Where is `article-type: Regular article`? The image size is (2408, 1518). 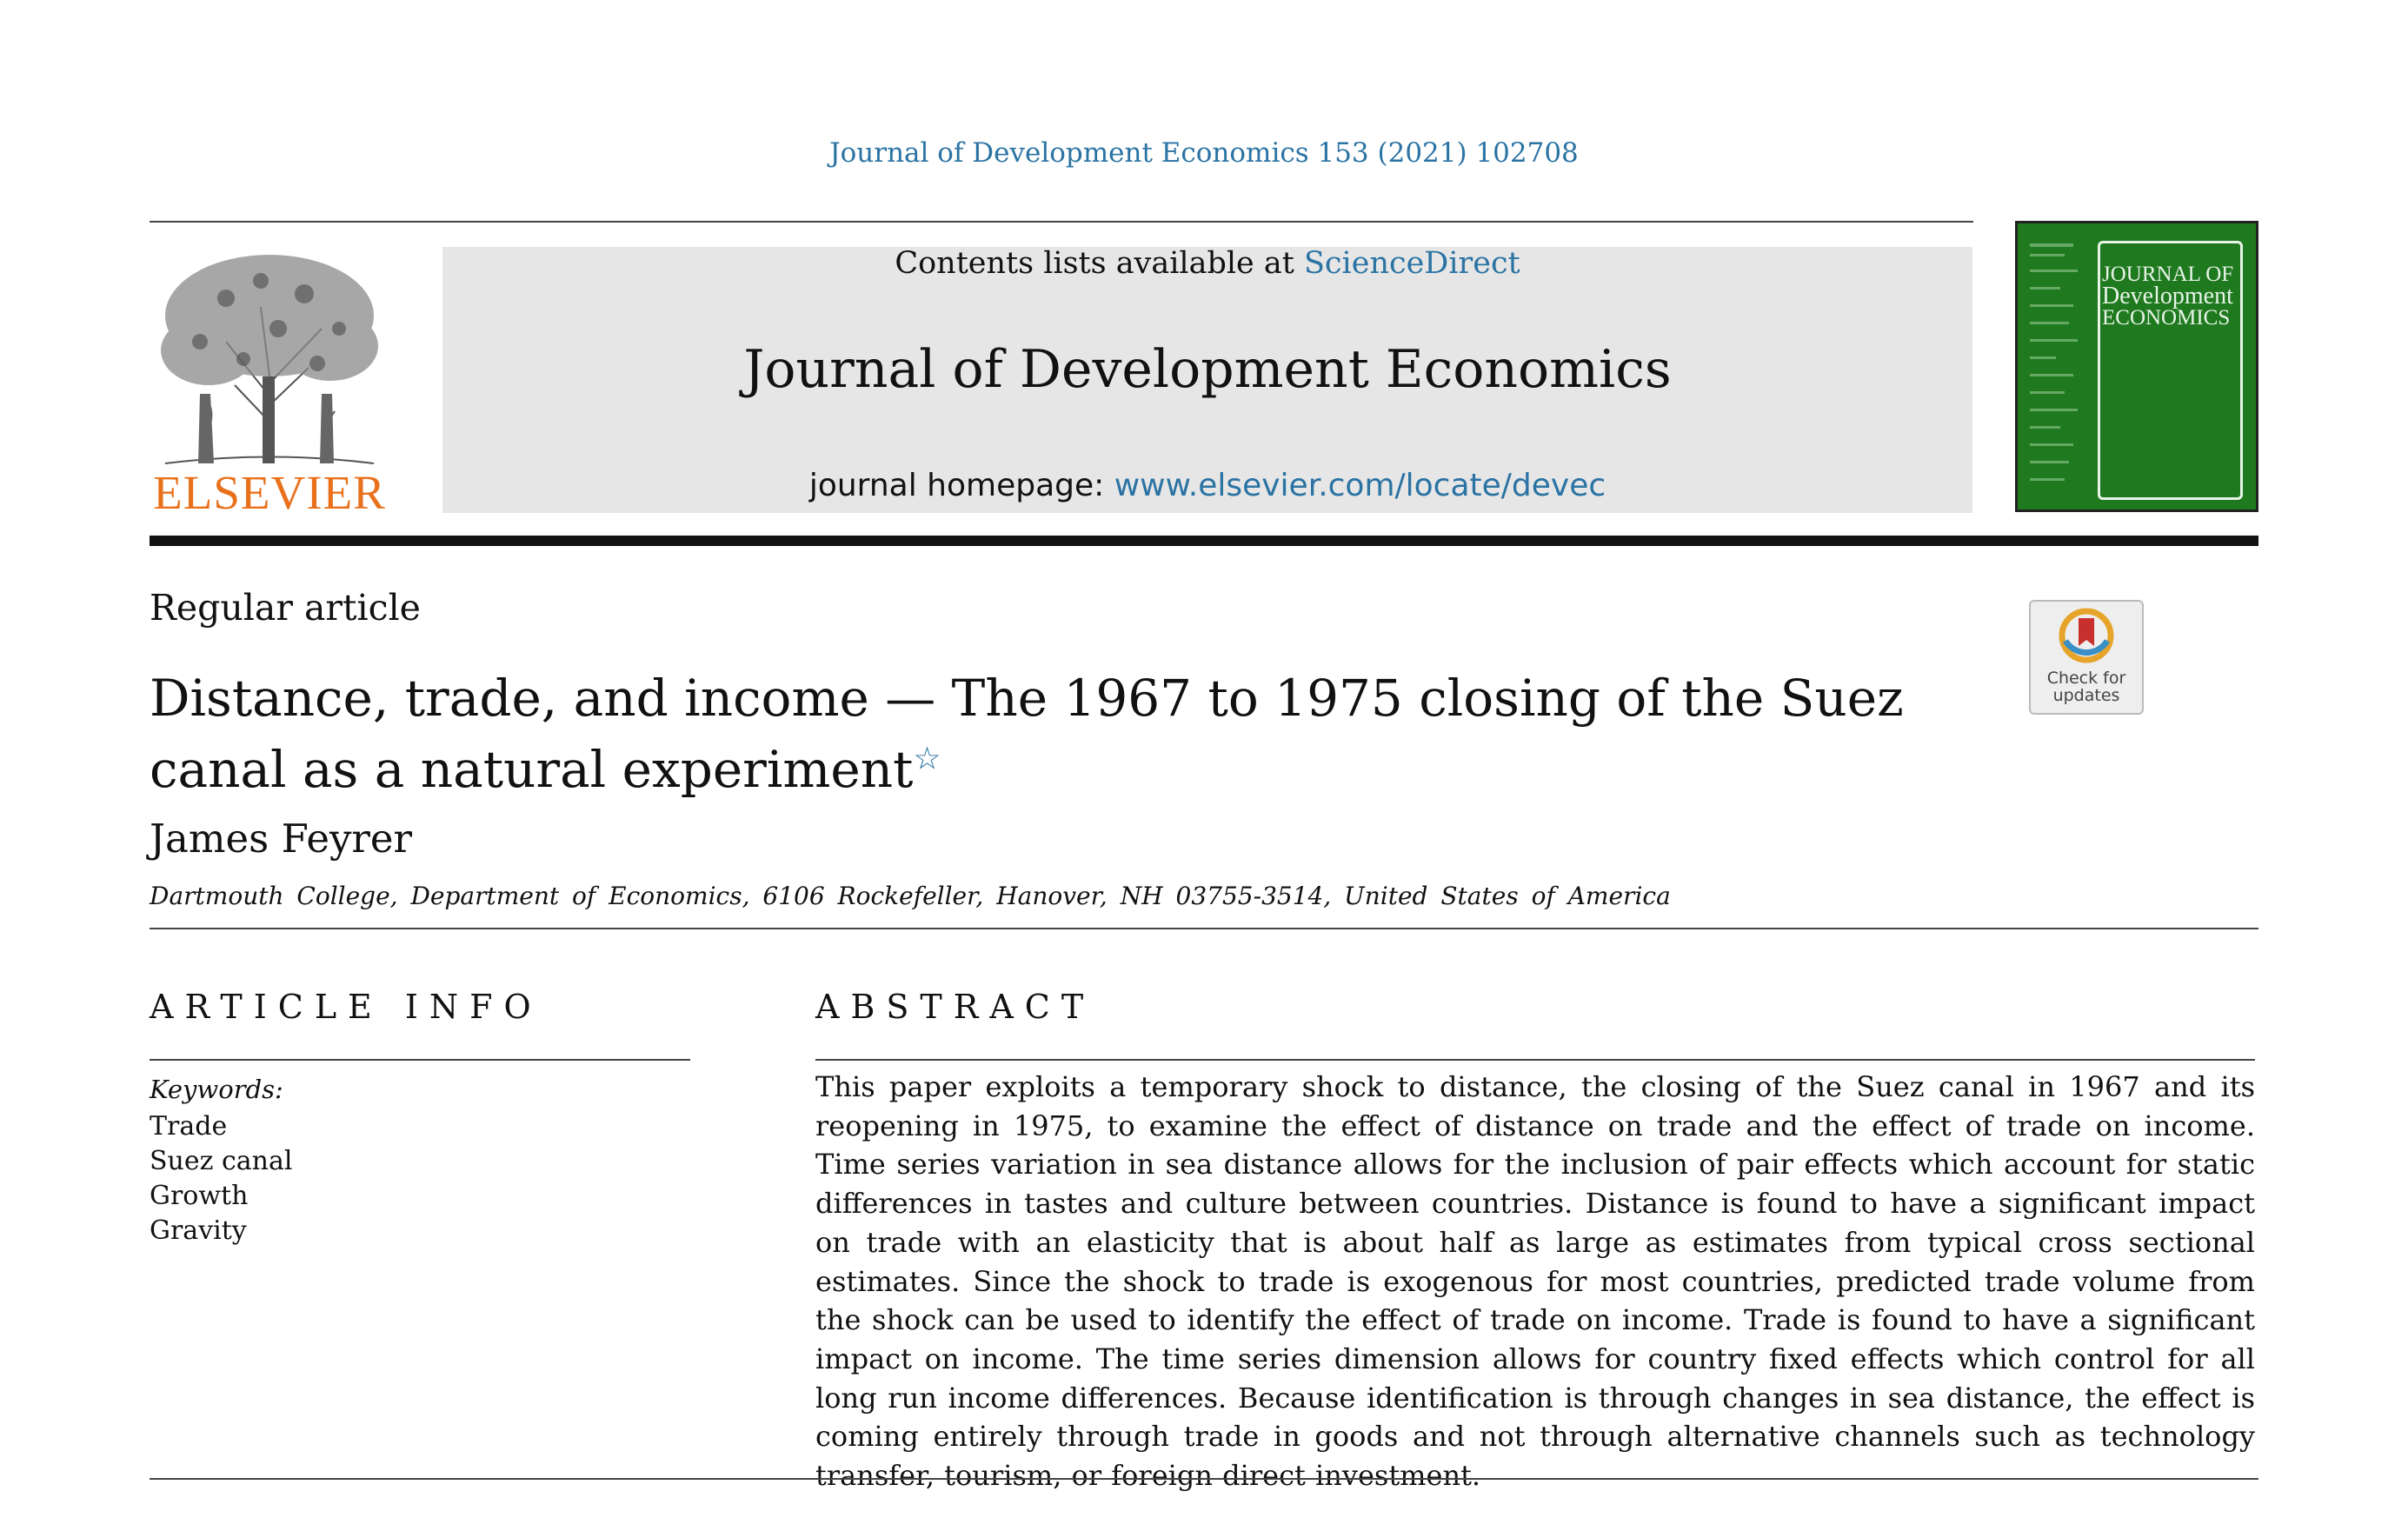 article-type: Regular article is located at coordinates (285, 608).